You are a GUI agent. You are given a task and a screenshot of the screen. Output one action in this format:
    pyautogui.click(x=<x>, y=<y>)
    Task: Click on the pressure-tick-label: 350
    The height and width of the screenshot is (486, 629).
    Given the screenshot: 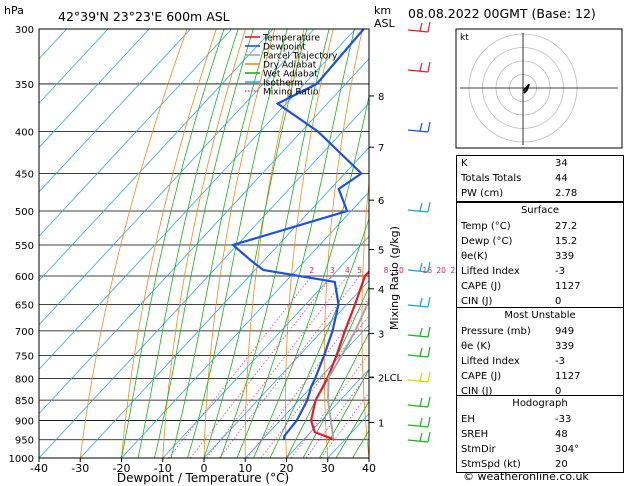 What is the action you would take?
    pyautogui.click(x=24, y=85)
    